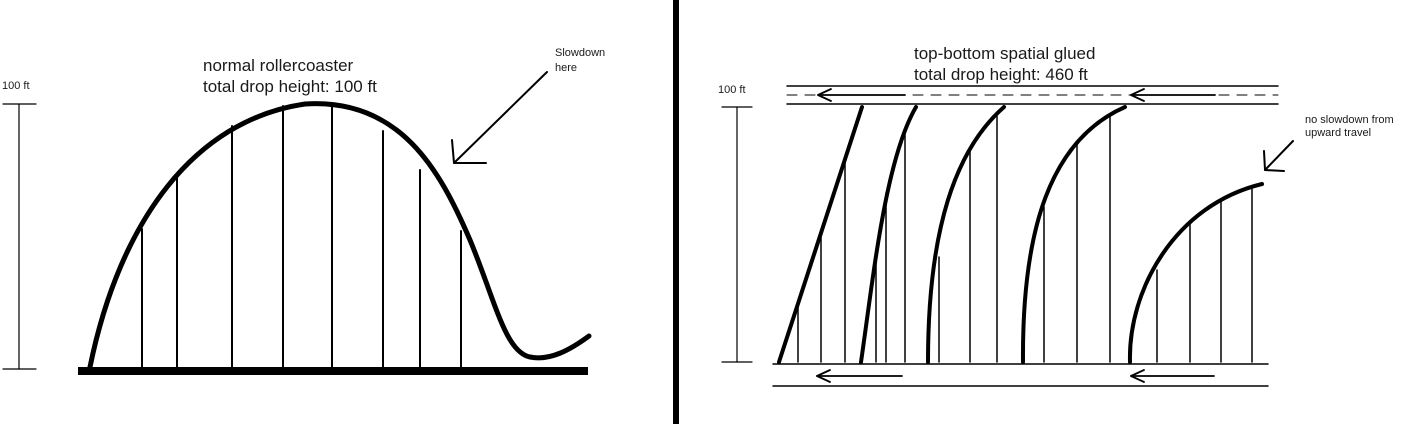  What do you see at coordinates (732, 90) in the screenshot?
I see `right-height-label: 100 ft` at bounding box center [732, 90].